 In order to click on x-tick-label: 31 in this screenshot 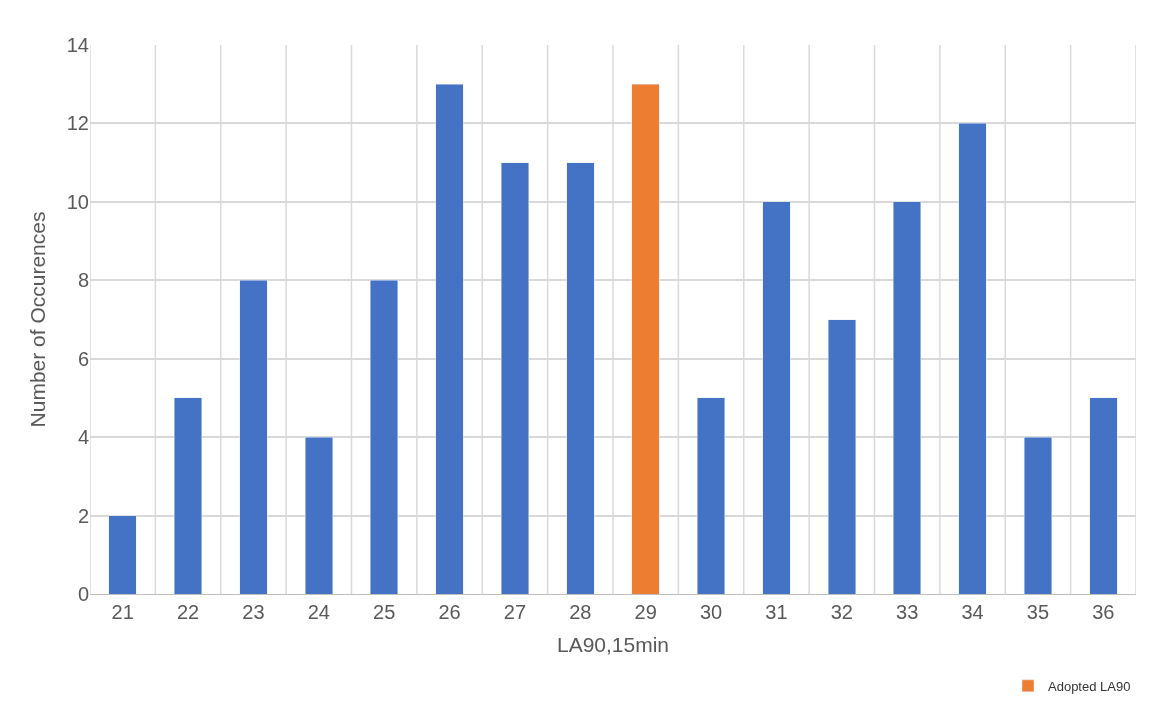, I will do `click(776, 612)`.